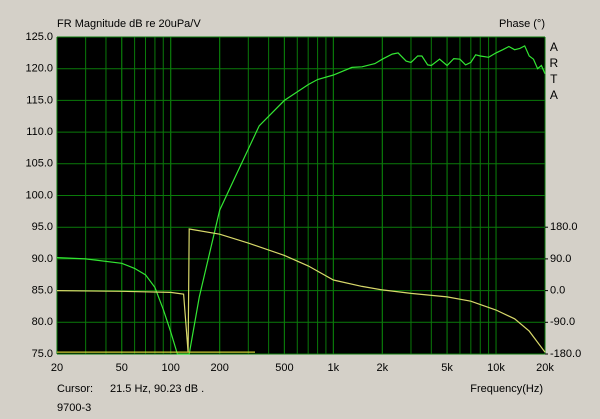 The image size is (600, 419). What do you see at coordinates (171, 368) in the screenshot?
I see `x-tick-label: 100` at bounding box center [171, 368].